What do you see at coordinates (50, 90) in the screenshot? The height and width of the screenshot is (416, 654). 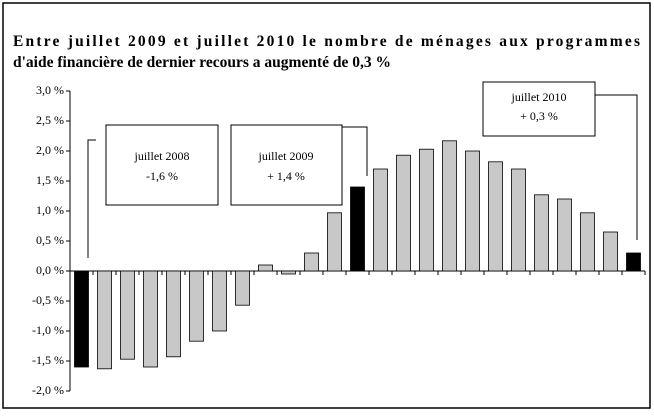 I see `y-tick-label: 3,0 %` at bounding box center [50, 90].